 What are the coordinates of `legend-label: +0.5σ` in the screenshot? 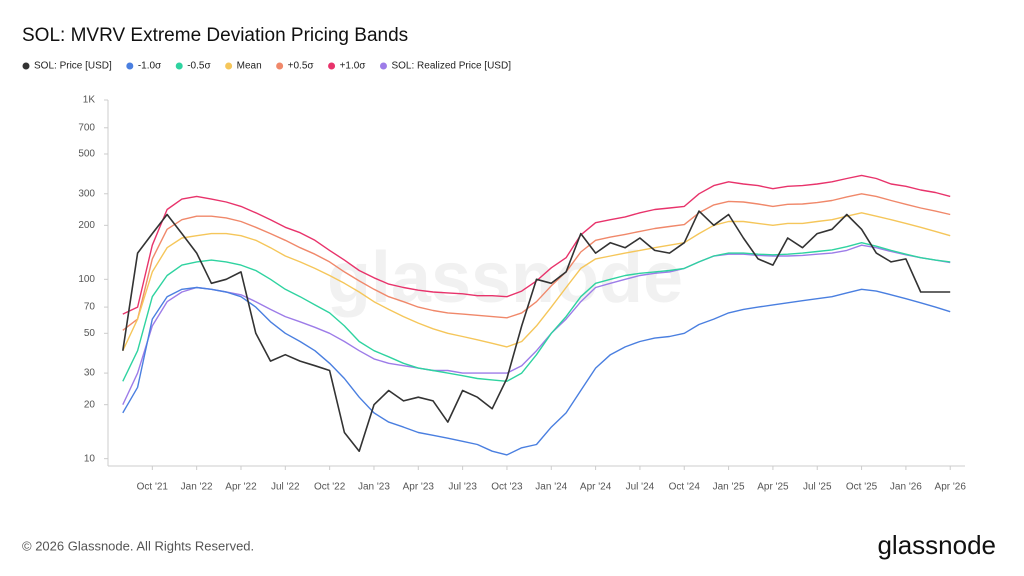 It's located at (301, 66).